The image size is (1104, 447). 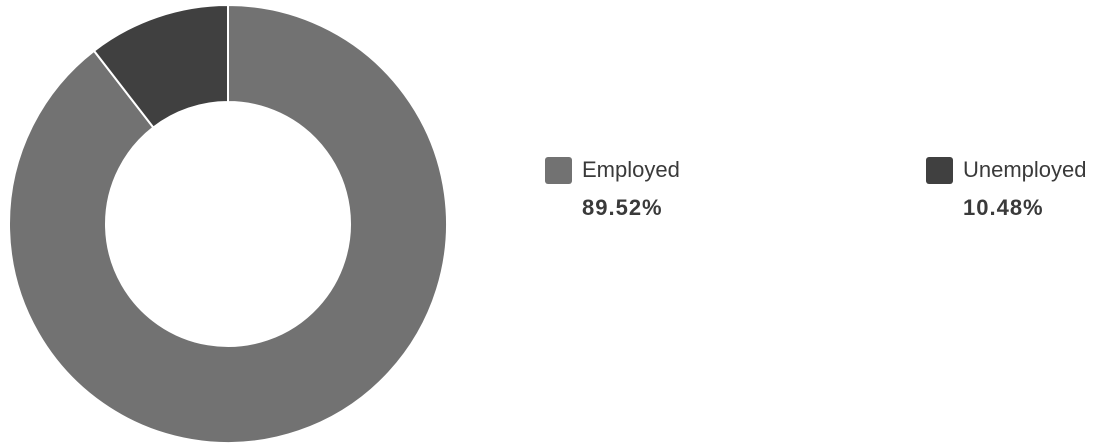 What do you see at coordinates (160, 66) in the screenshot?
I see `donut-slice-unemployed` at bounding box center [160, 66].